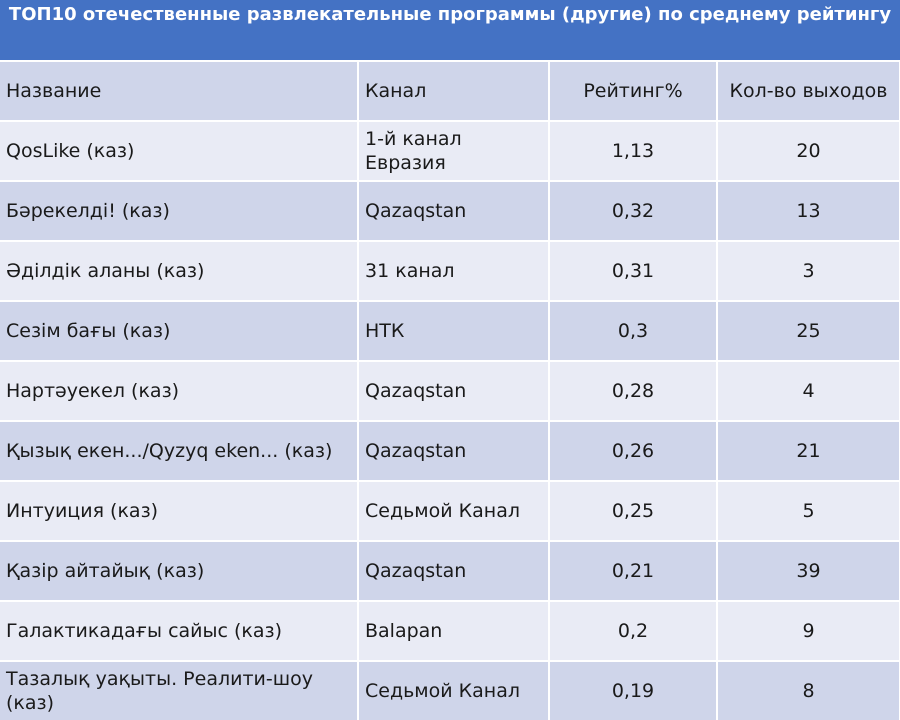  Describe the element at coordinates (454, 270) in the screenshot. I see `channel-cell: 31 канал` at that location.